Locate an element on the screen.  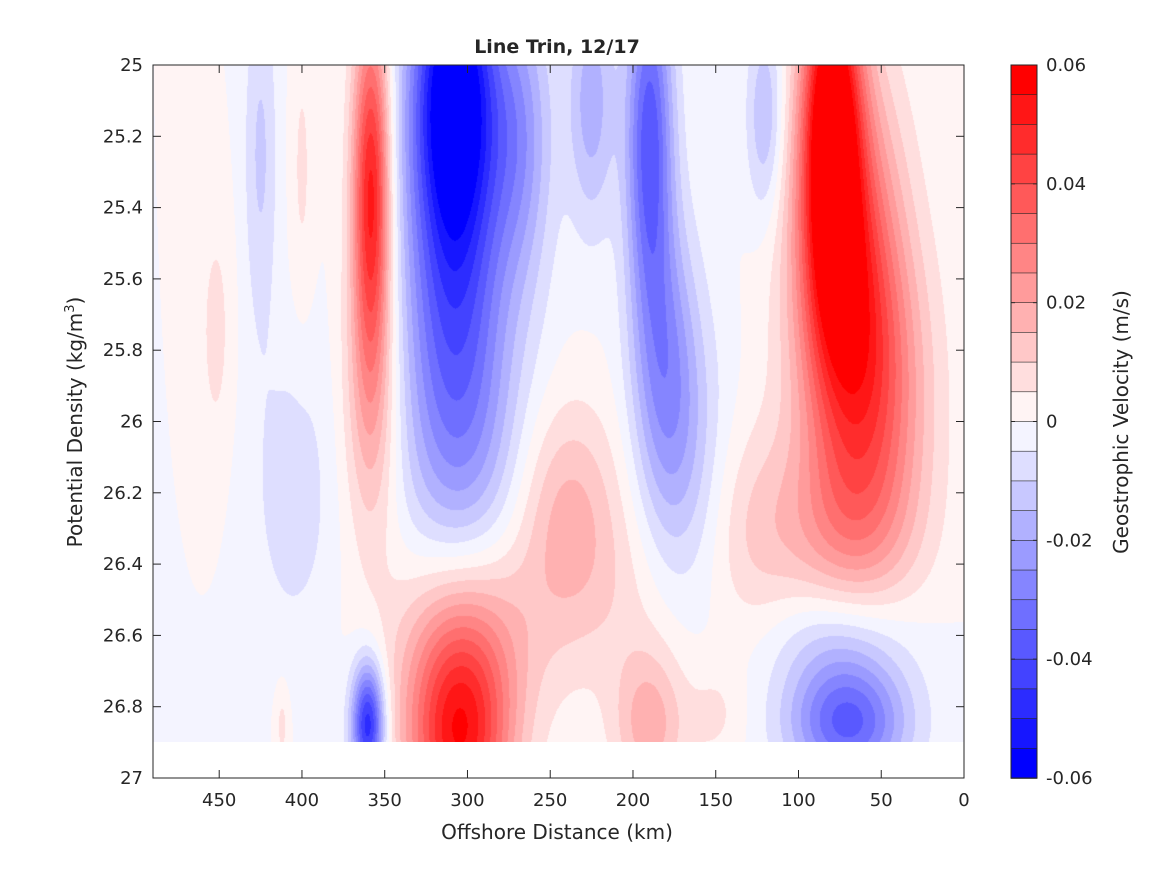
x-tick-label: 350 is located at coordinates (385, 800).